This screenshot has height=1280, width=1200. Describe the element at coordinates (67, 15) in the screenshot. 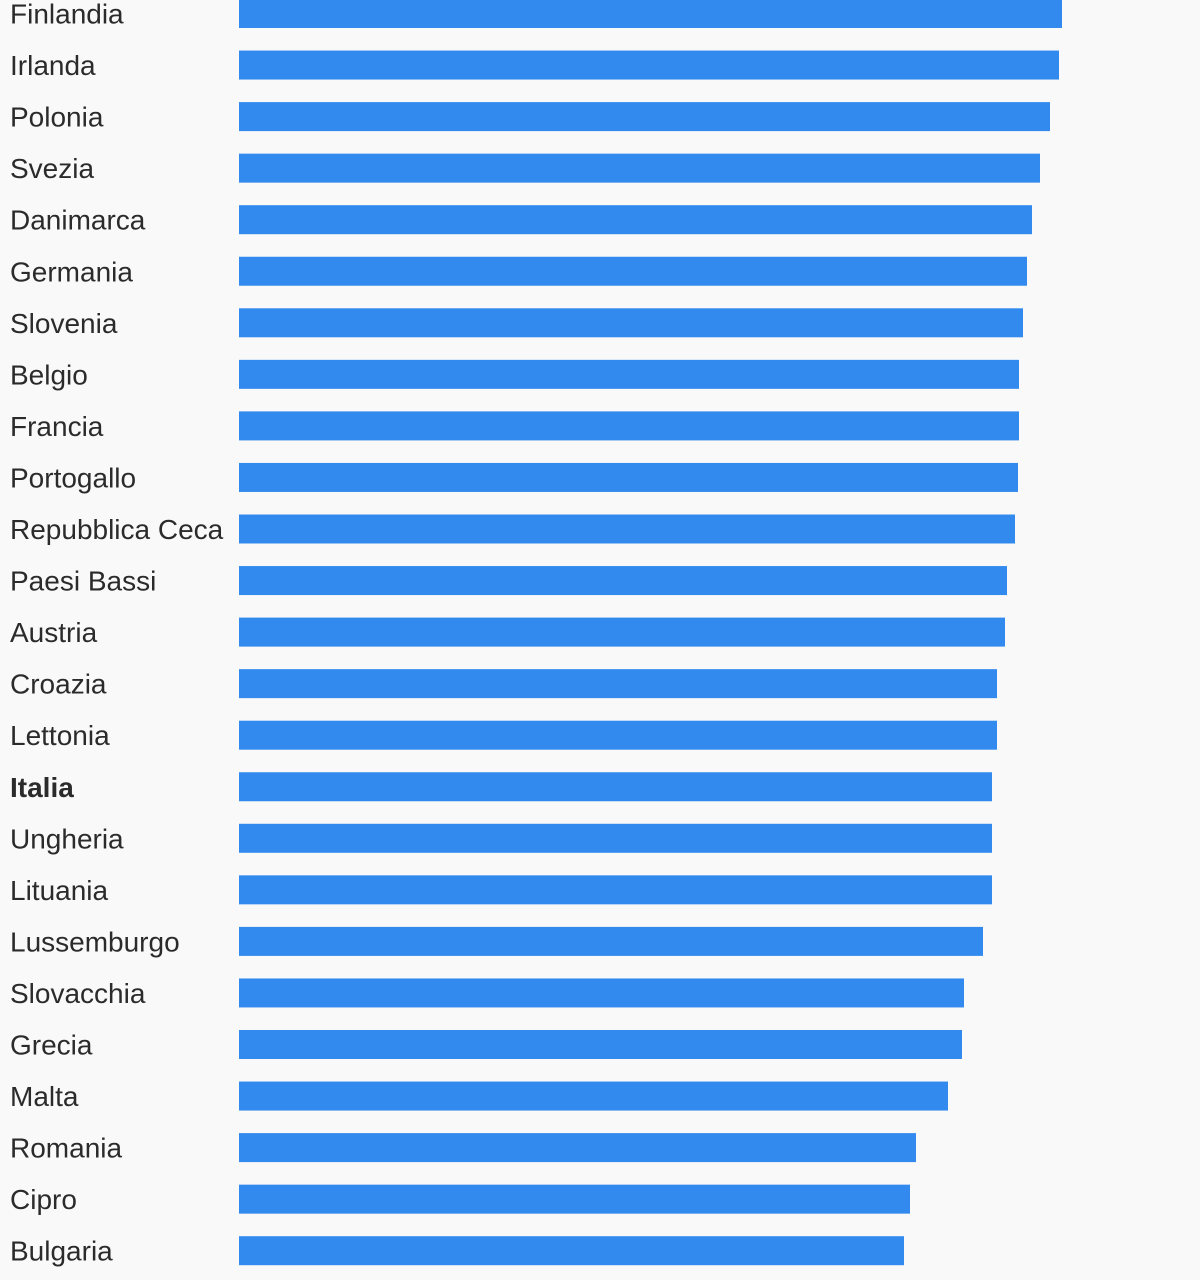

I see `category-label-finlandia: Finlandia` at that location.